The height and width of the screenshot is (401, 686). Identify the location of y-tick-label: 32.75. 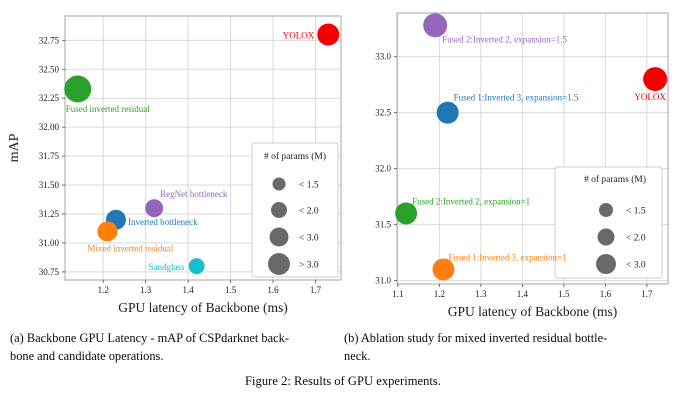
(49, 40).